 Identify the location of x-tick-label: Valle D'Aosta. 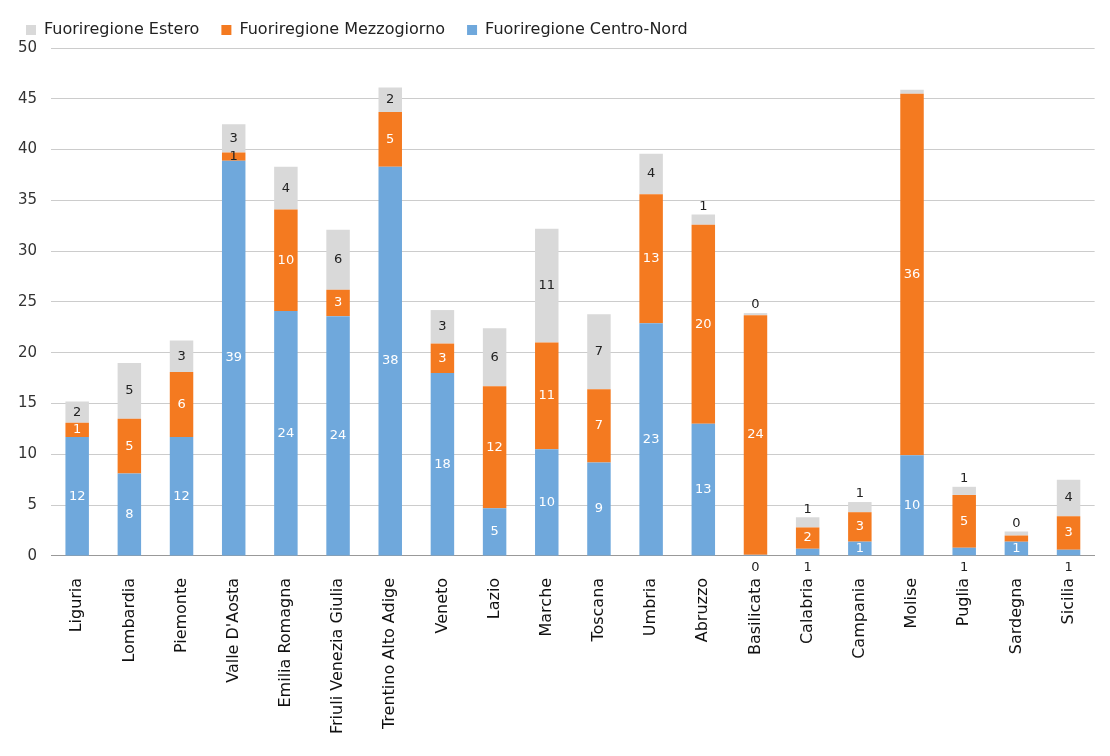
(232, 630).